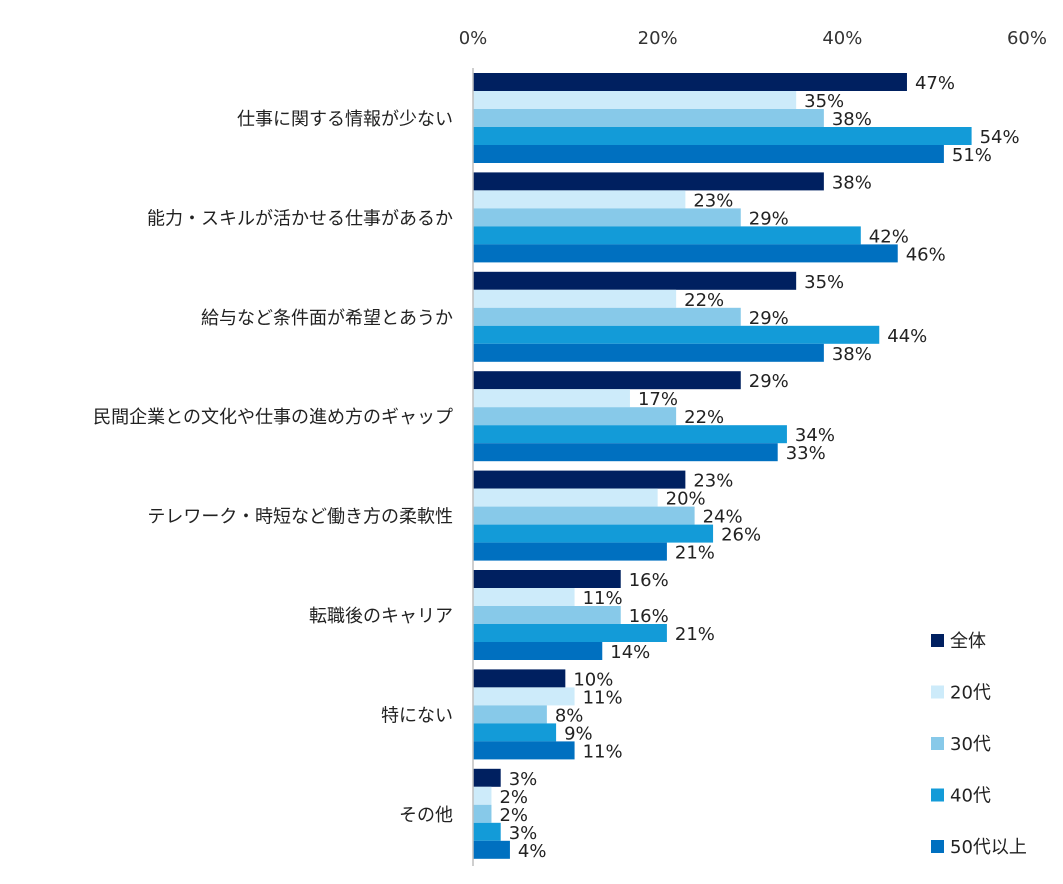  Describe the element at coordinates (426, 815) in the screenshot. I see `category-label: その他` at that location.